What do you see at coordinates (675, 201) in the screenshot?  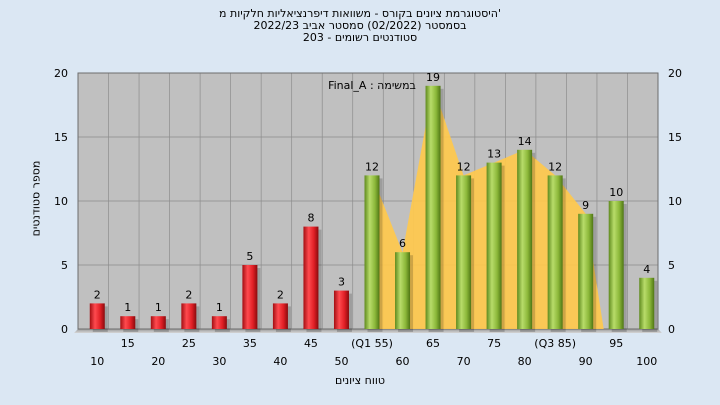 I see `y-tick-label-right: 10` at bounding box center [675, 201].